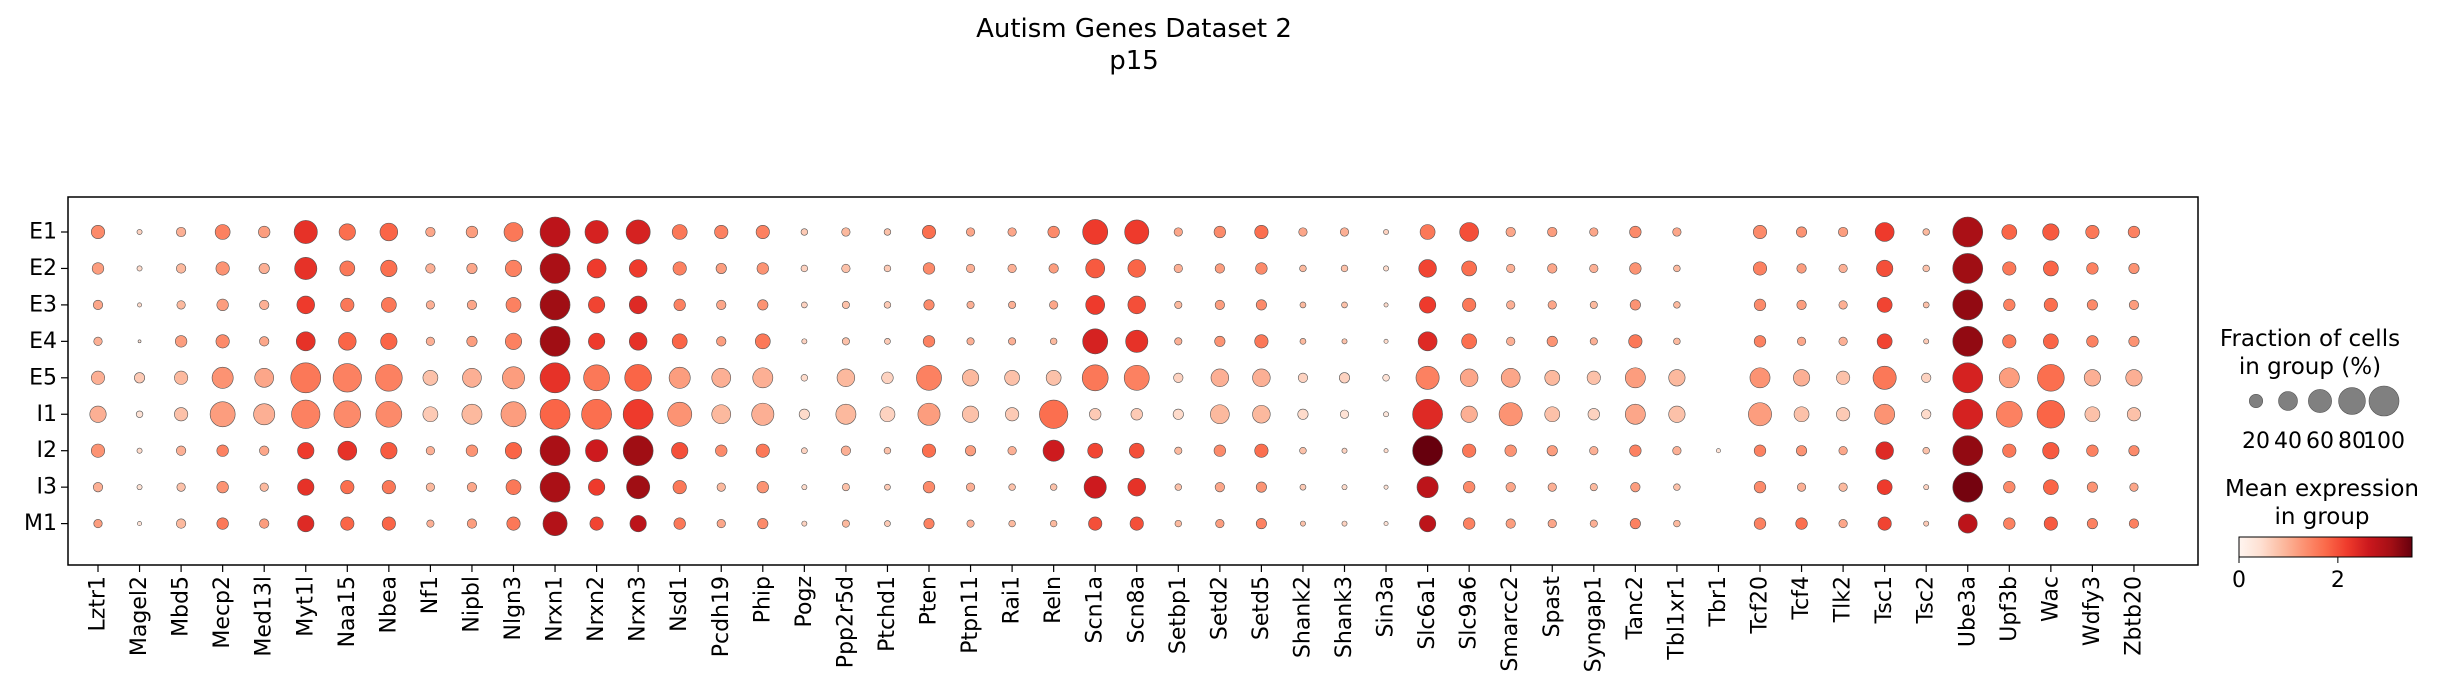 The height and width of the screenshot is (691, 2437). What do you see at coordinates (2352, 441) in the screenshot?
I see `size-legend-label: 80` at bounding box center [2352, 441].